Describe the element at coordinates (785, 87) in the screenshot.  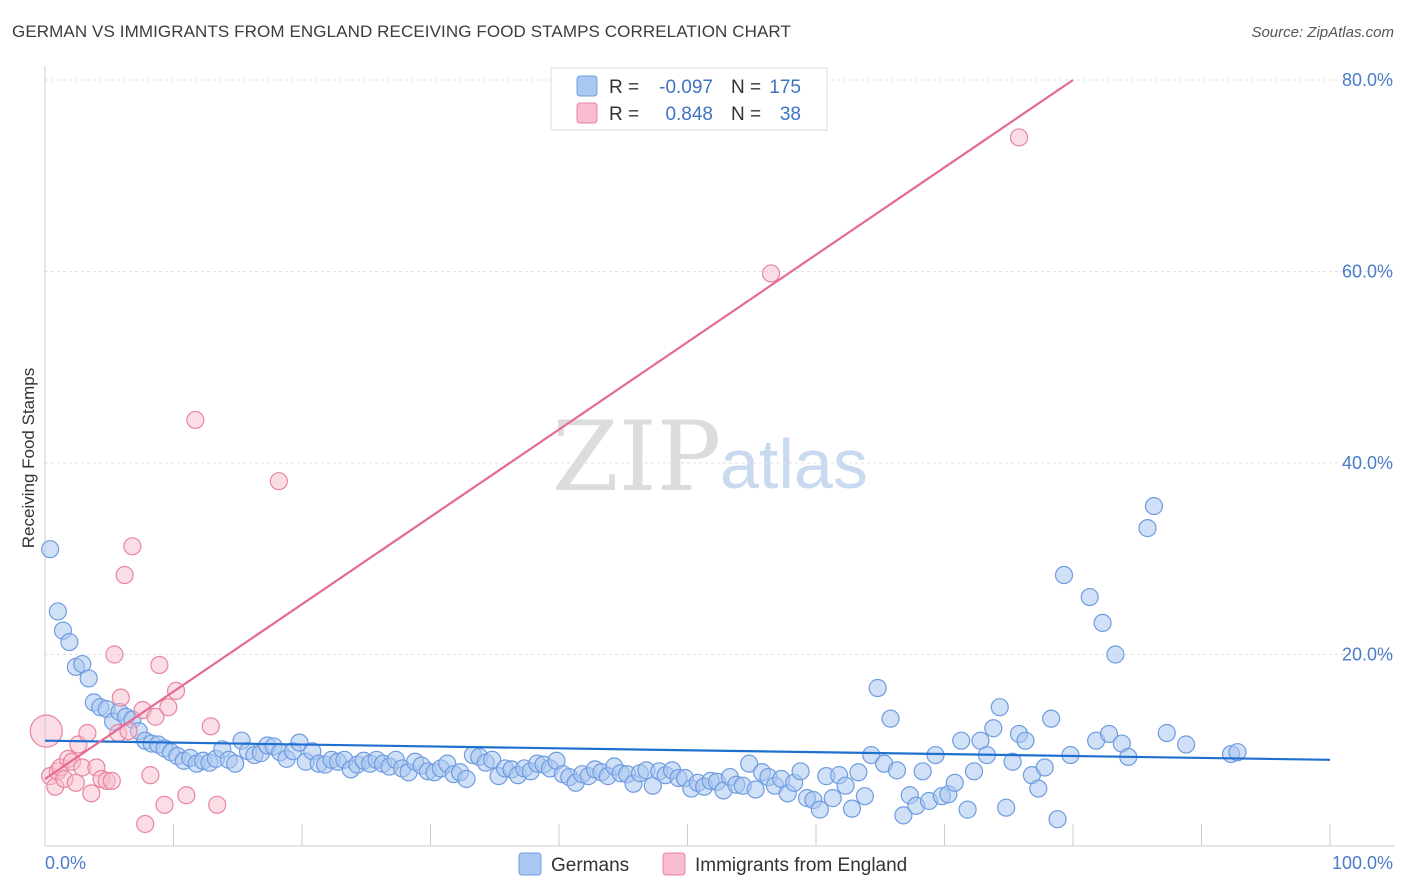
I see `legend-n-value-germans: 175` at that location.